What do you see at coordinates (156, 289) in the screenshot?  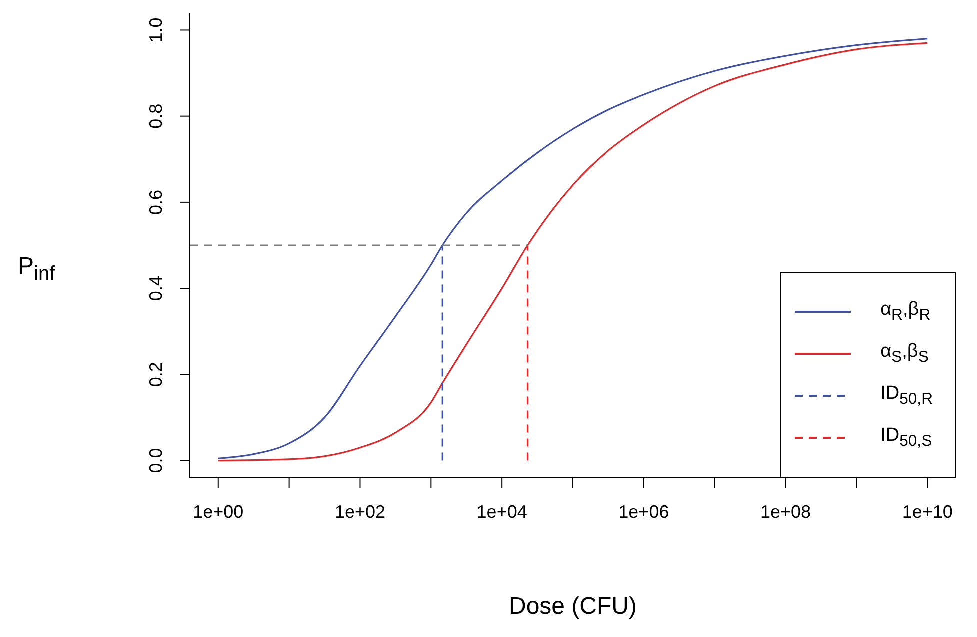 I see `y-tick-label: 0.4` at bounding box center [156, 289].